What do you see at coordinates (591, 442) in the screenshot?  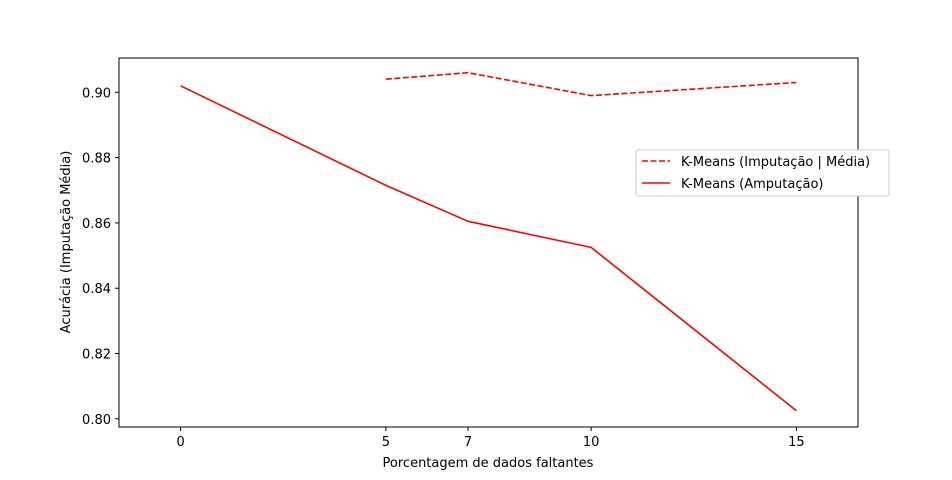 I see `x-tick-label: 10` at bounding box center [591, 442].